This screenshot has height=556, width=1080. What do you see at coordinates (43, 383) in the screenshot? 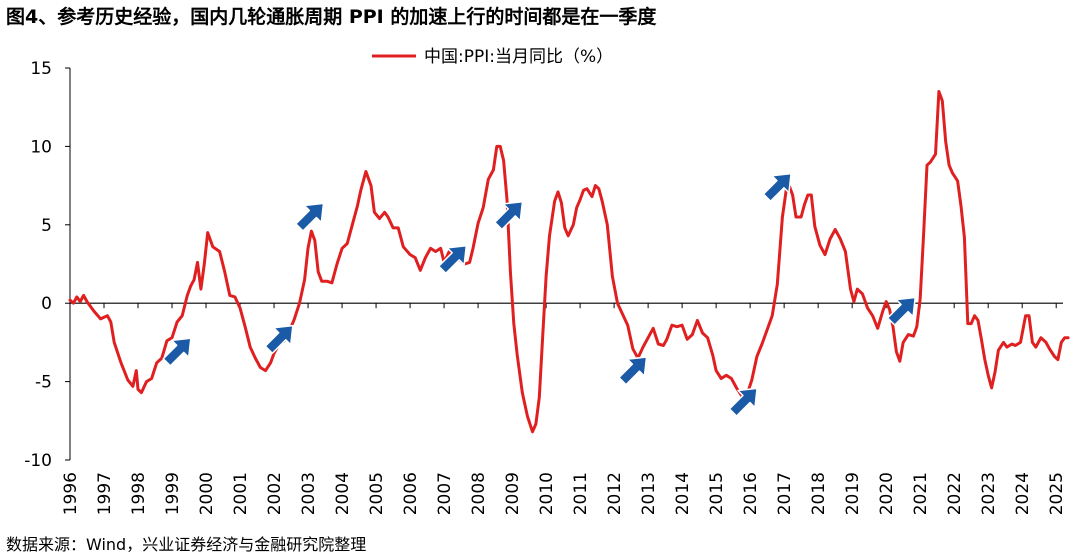
I see `y-tick-label: -5` at bounding box center [43, 383].